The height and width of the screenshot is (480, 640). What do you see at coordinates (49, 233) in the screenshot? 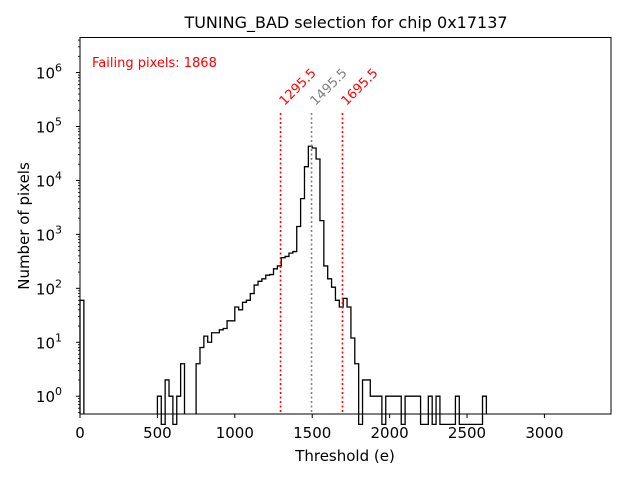
I see `y-tick-label: 10³` at bounding box center [49, 233].